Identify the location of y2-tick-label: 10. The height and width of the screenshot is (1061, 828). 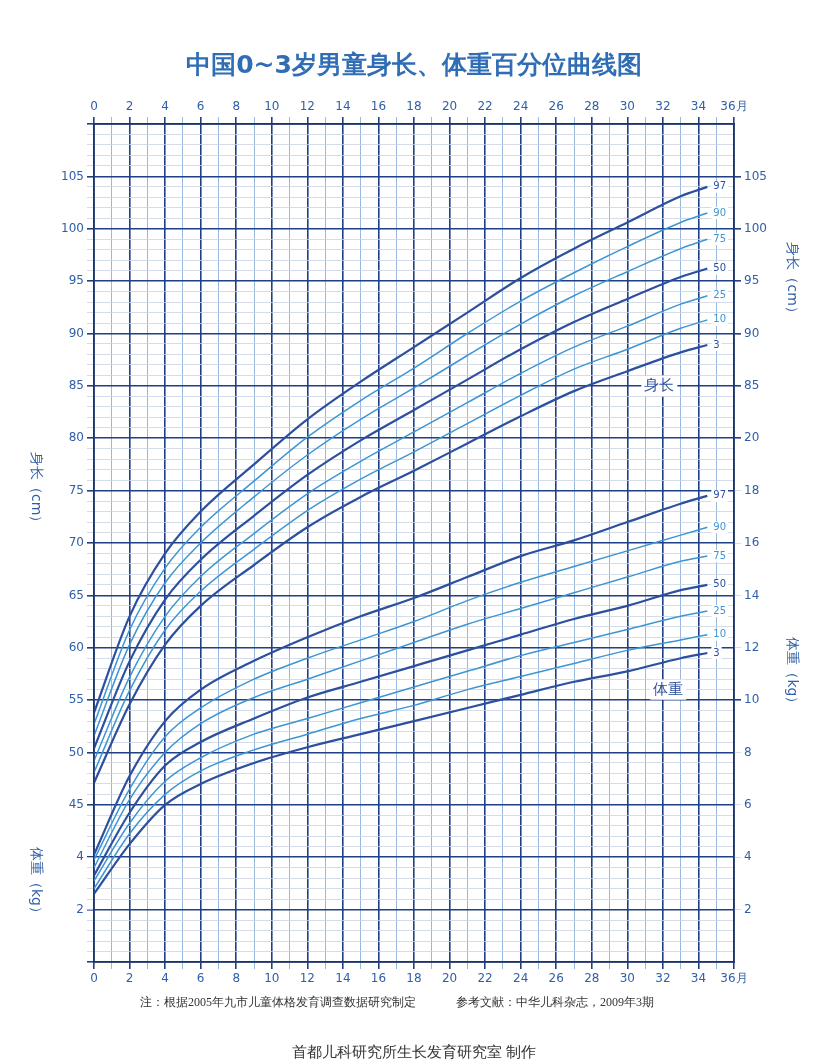
(752, 699).